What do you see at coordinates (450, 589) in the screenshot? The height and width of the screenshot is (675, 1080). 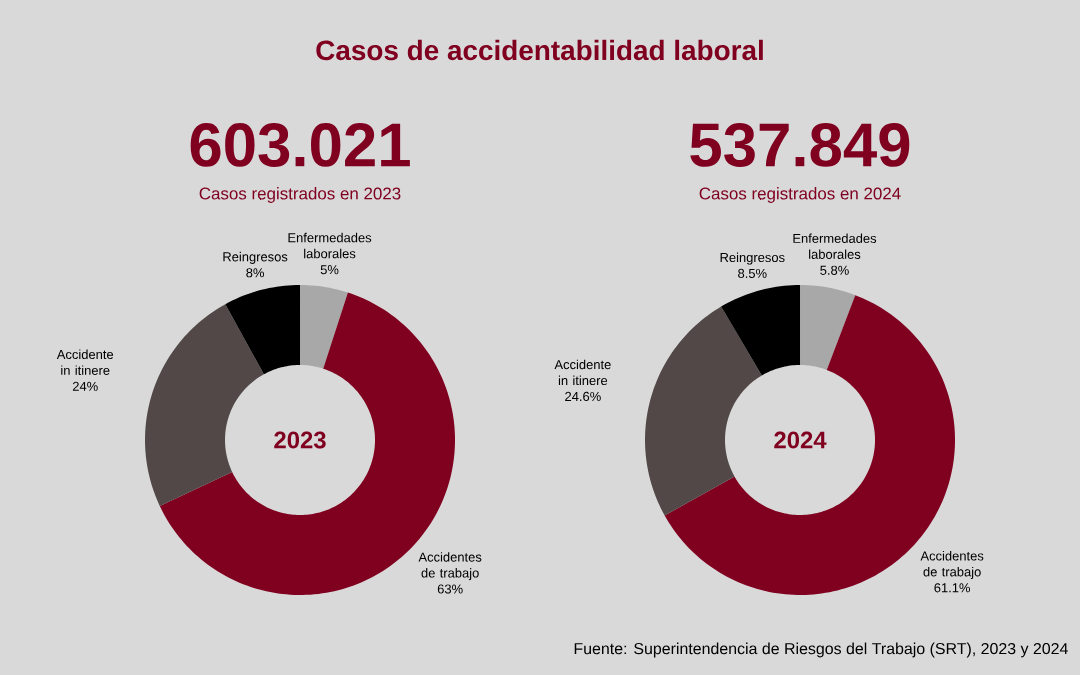 I see `data-label: 63%` at bounding box center [450, 589].